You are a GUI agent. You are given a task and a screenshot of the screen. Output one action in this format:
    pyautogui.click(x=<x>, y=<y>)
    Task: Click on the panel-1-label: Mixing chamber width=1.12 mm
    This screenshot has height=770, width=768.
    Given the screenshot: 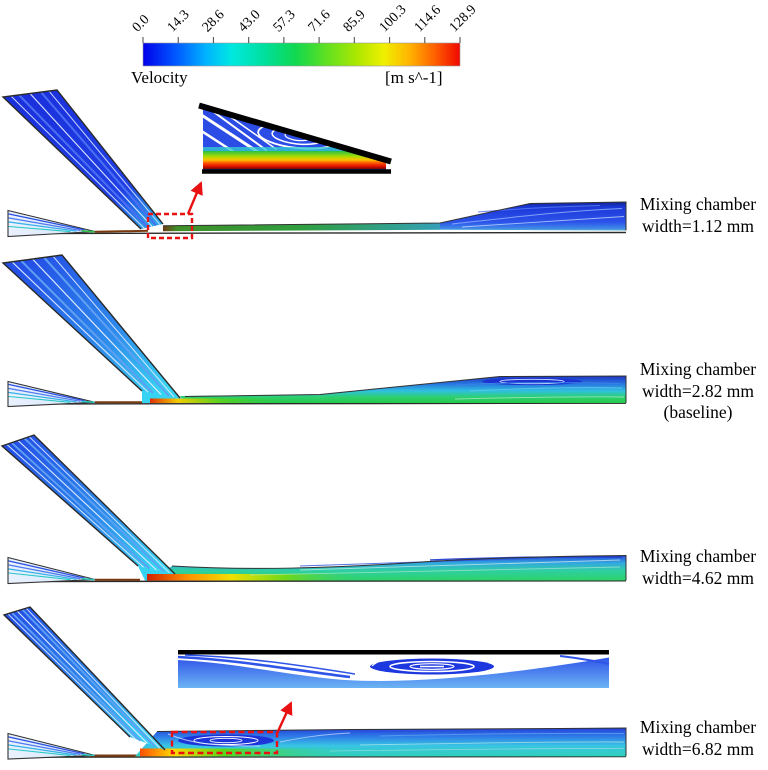 What is the action you would take?
    pyautogui.click(x=698, y=215)
    